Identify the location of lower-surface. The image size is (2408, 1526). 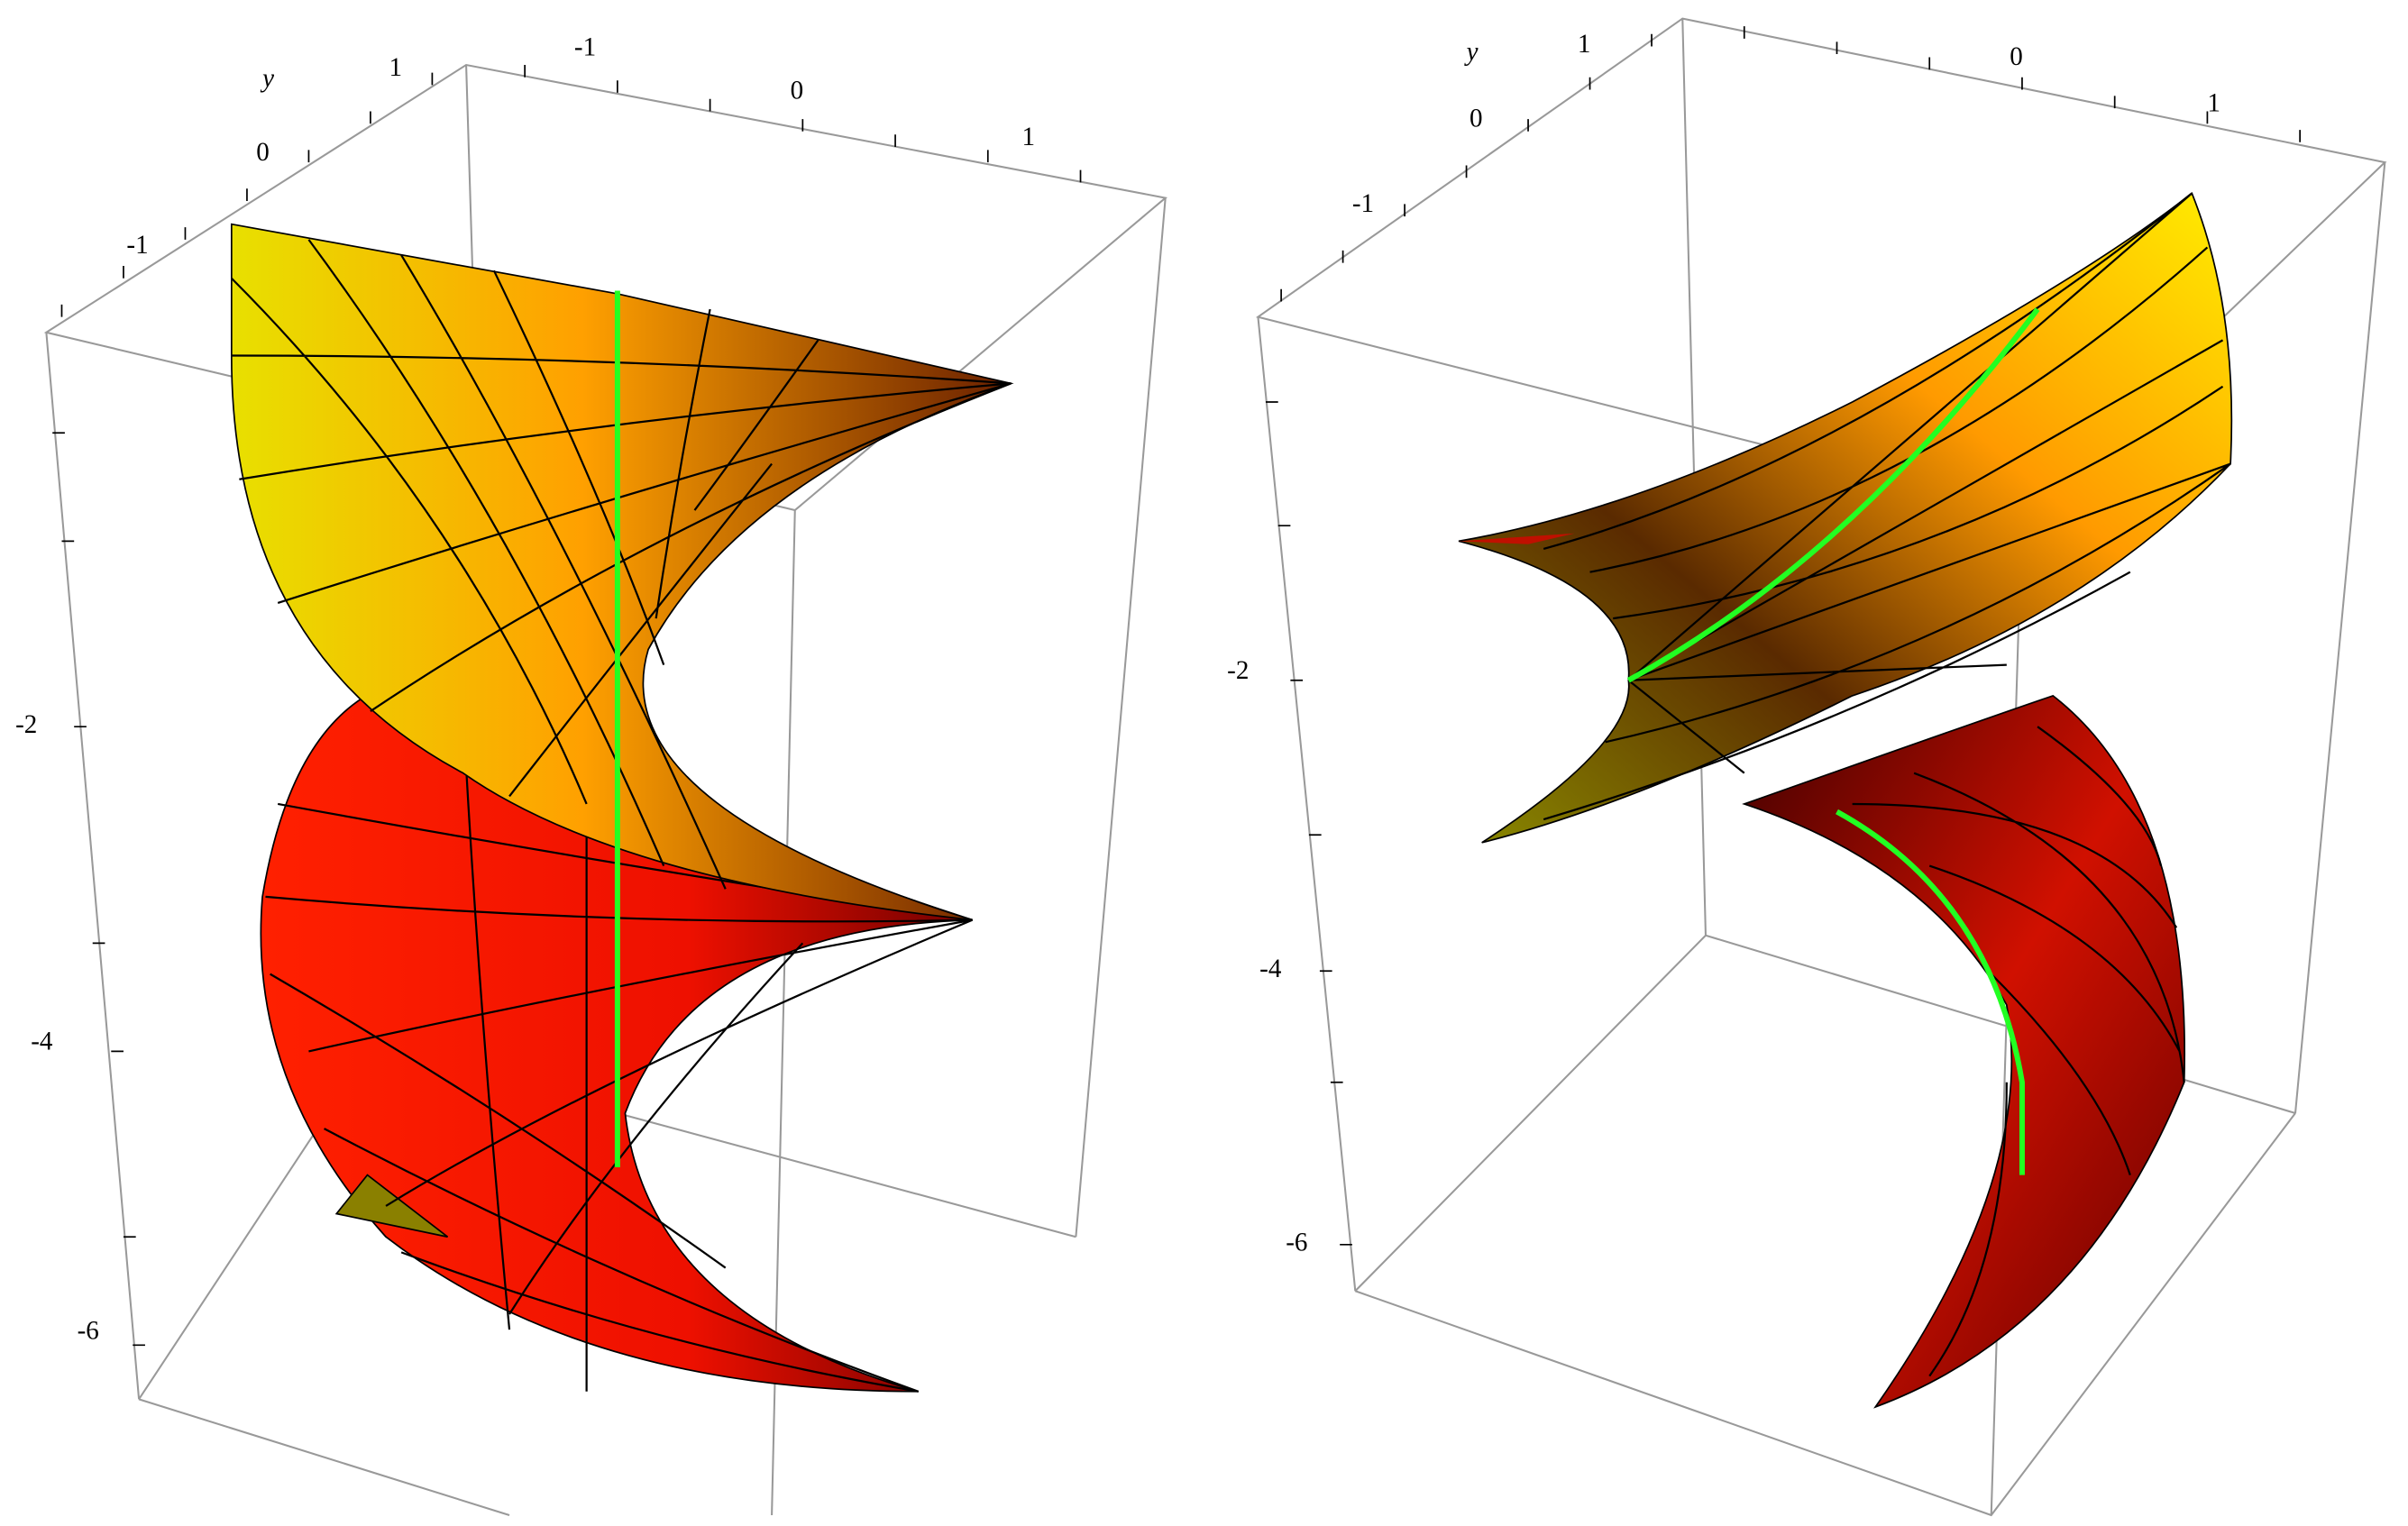
(1964, 1051).